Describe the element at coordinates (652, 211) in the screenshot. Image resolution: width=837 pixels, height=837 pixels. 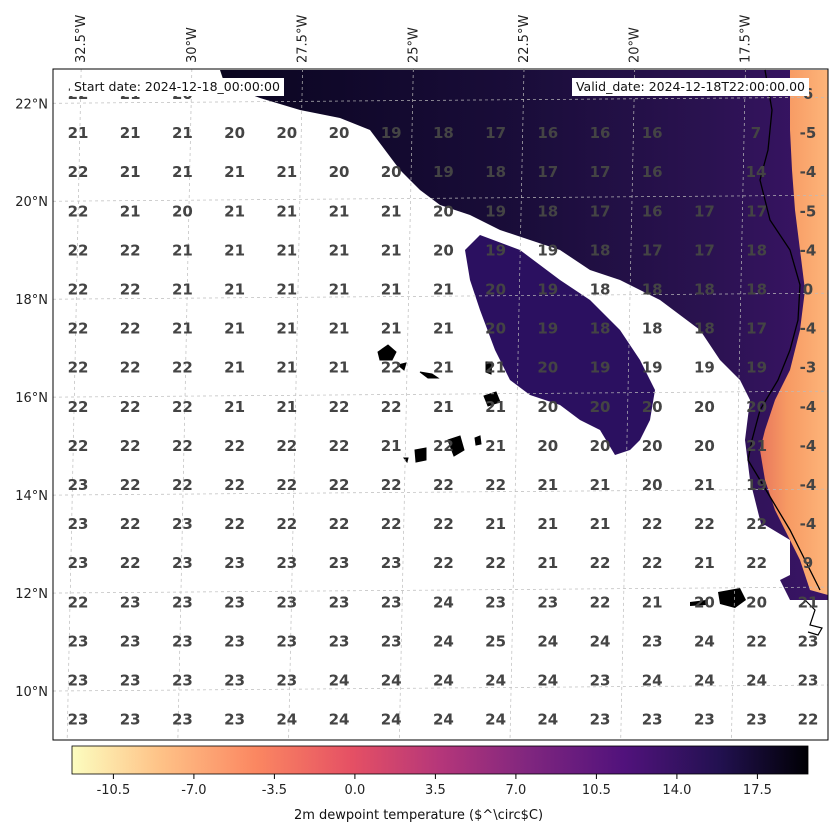
I see `grid-value: 16` at that location.